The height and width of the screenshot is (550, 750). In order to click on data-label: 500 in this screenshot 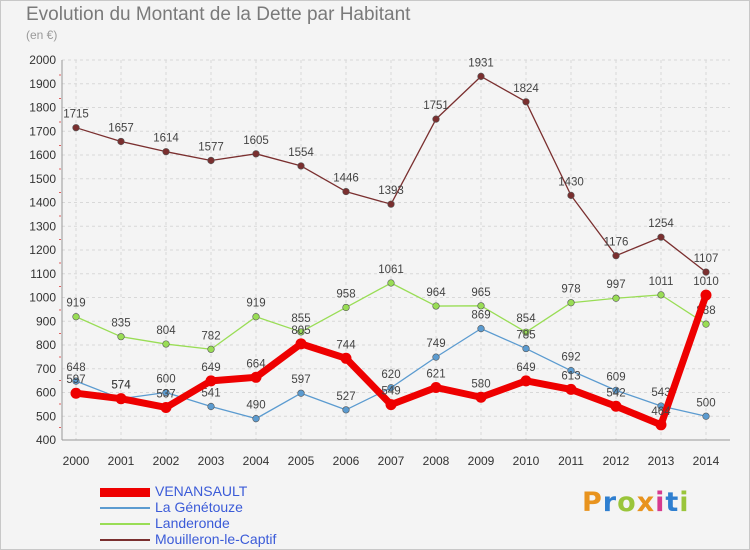, I will do `click(705, 403)`.